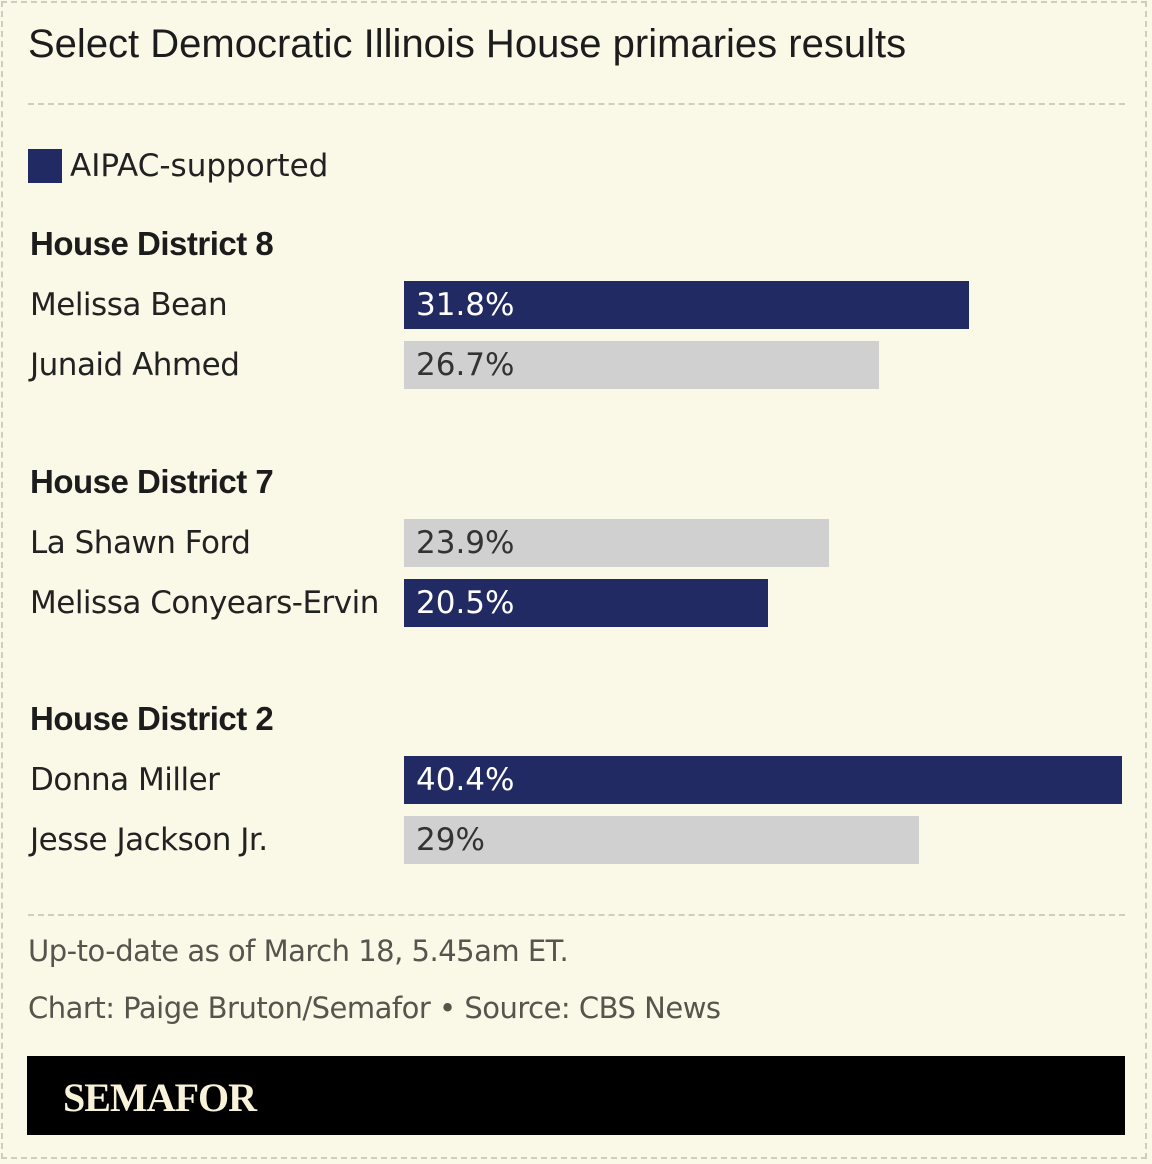 This screenshot has height=1164, width=1152. Describe the element at coordinates (152, 481) in the screenshot. I see `district-heading: House District 7` at that location.